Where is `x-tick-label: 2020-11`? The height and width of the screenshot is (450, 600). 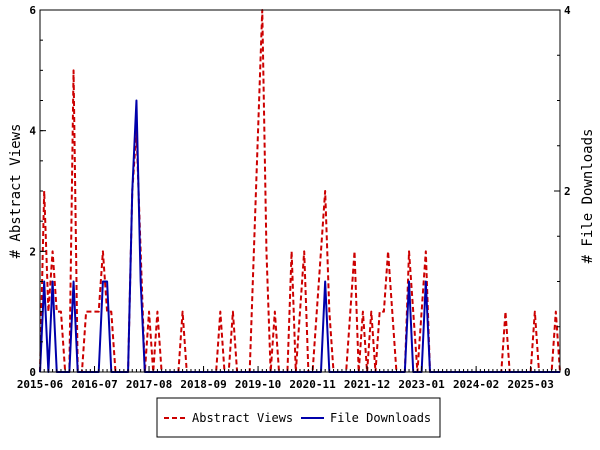 x-tick-label: 2020-11 is located at coordinates (312, 384).